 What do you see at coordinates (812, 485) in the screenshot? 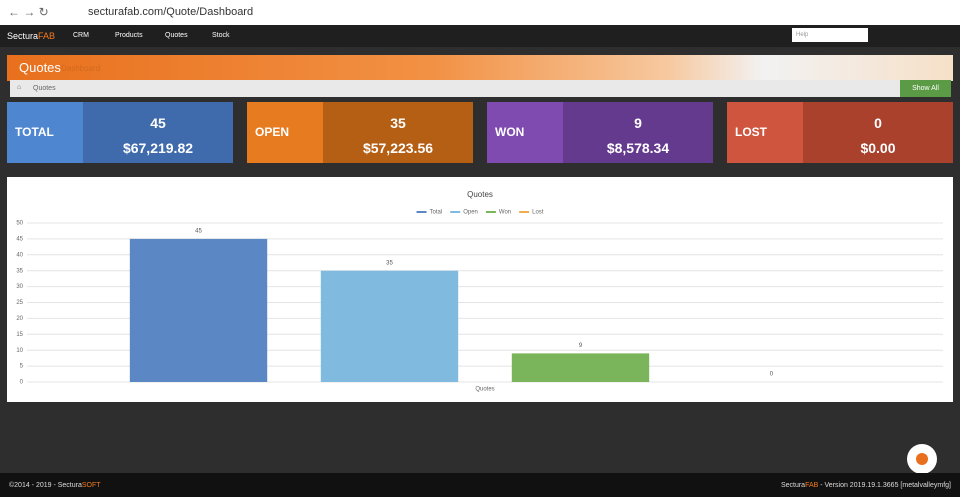
I see `version-accent: FAB` at bounding box center [812, 485].